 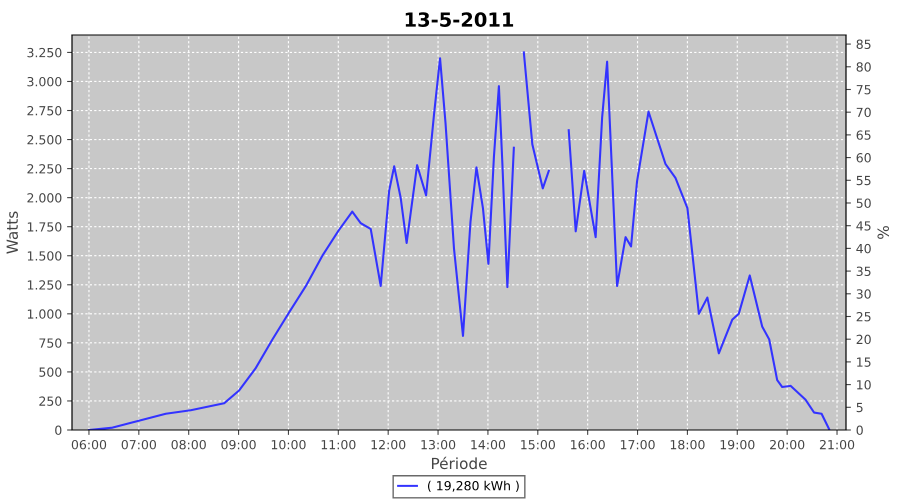 I want to click on x-tick-label: 10:00, so click(x=289, y=445).